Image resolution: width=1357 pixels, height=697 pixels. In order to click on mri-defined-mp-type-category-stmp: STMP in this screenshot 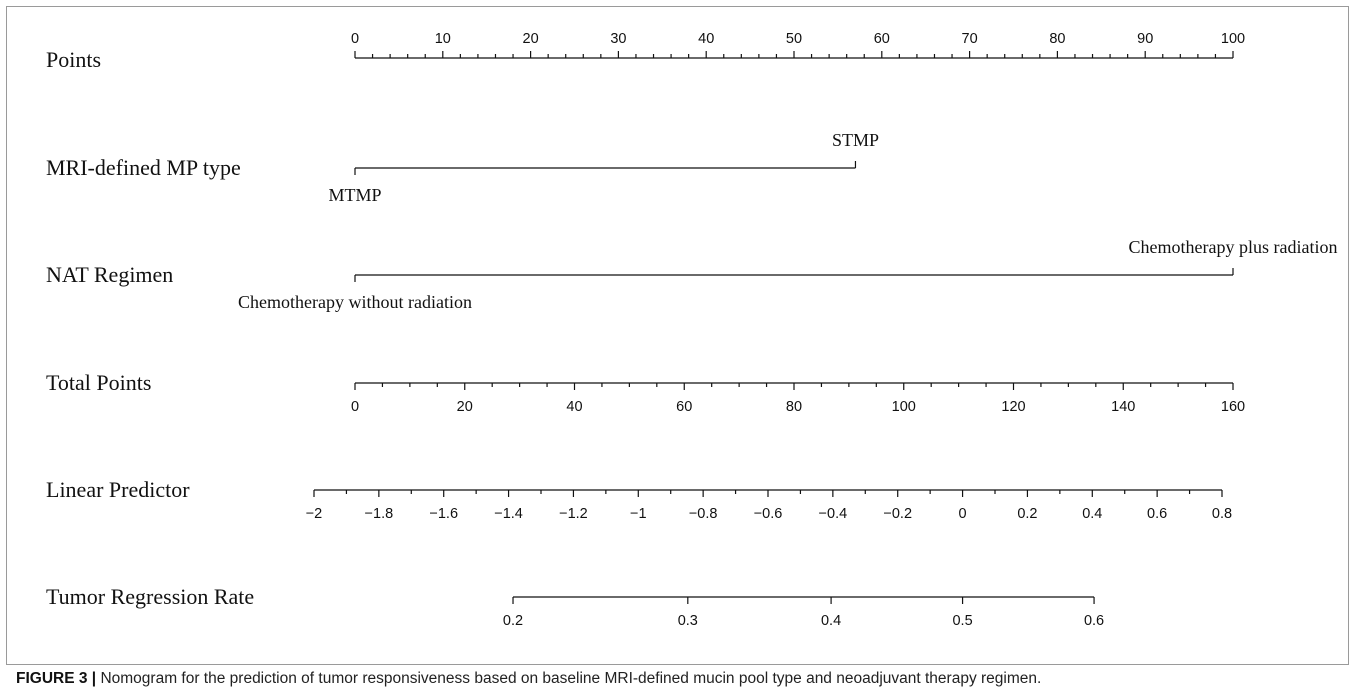, I will do `click(855, 140)`.